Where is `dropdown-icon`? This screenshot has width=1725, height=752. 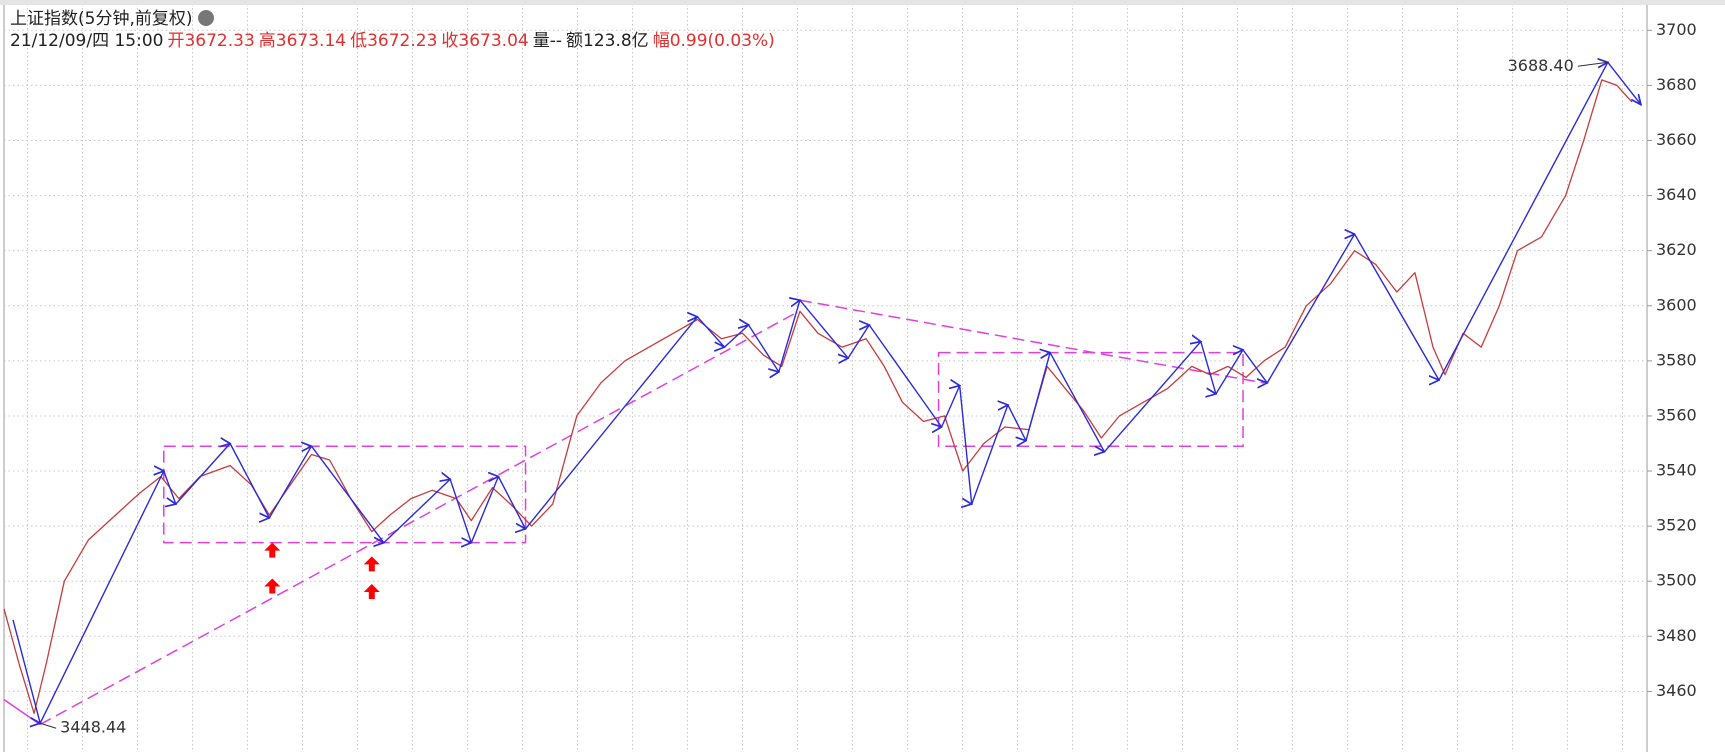 dropdown-icon is located at coordinates (205, 18).